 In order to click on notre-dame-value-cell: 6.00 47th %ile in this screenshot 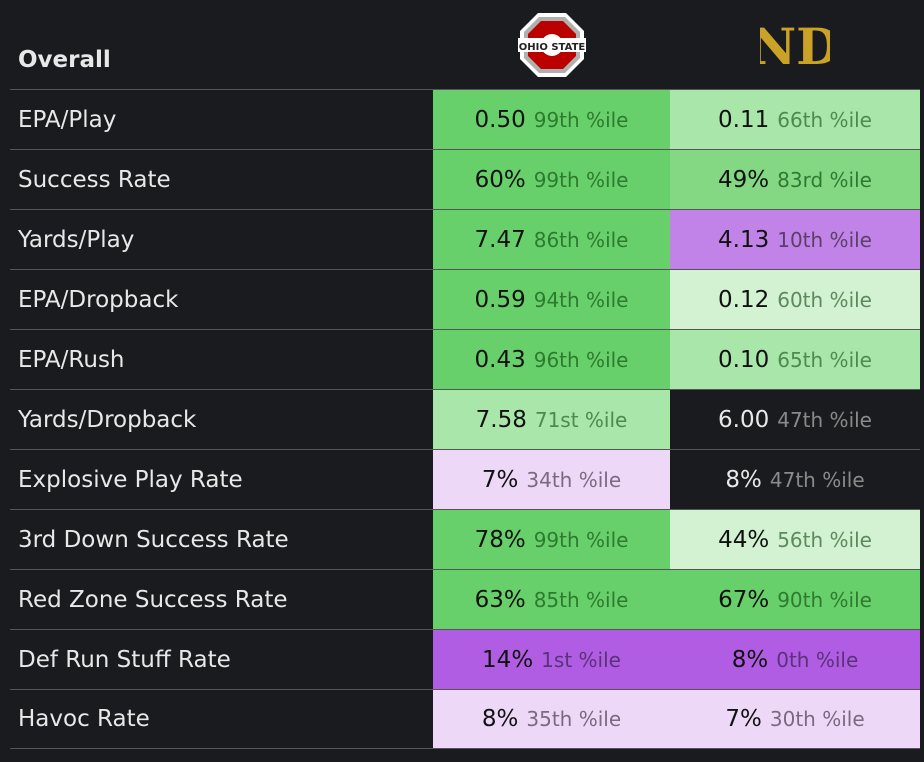, I will do `click(795, 419)`.